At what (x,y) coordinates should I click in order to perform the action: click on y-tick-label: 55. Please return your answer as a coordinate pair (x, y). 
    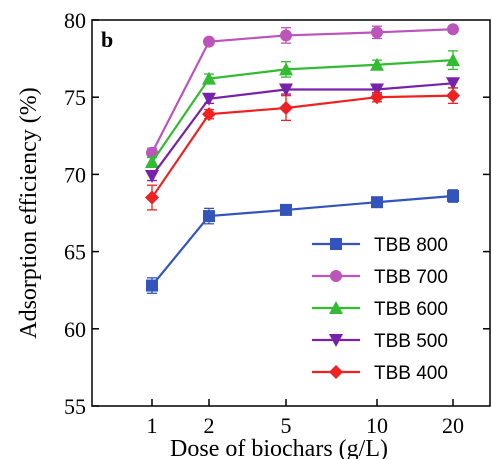
    Looking at the image, I should click on (75, 406).